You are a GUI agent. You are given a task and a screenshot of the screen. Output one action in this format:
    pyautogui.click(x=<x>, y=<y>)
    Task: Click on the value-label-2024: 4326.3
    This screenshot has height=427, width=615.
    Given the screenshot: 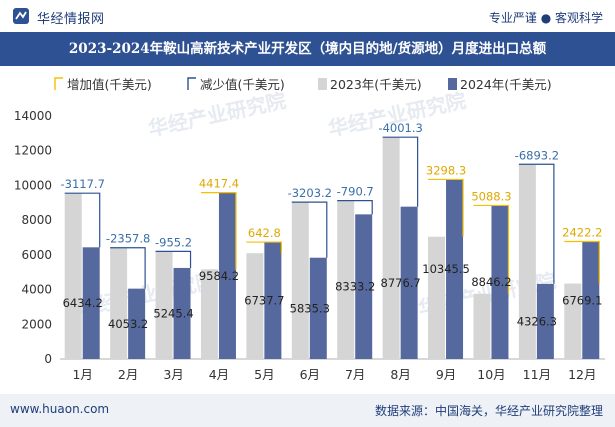 What is the action you would take?
    pyautogui.click(x=537, y=321)
    